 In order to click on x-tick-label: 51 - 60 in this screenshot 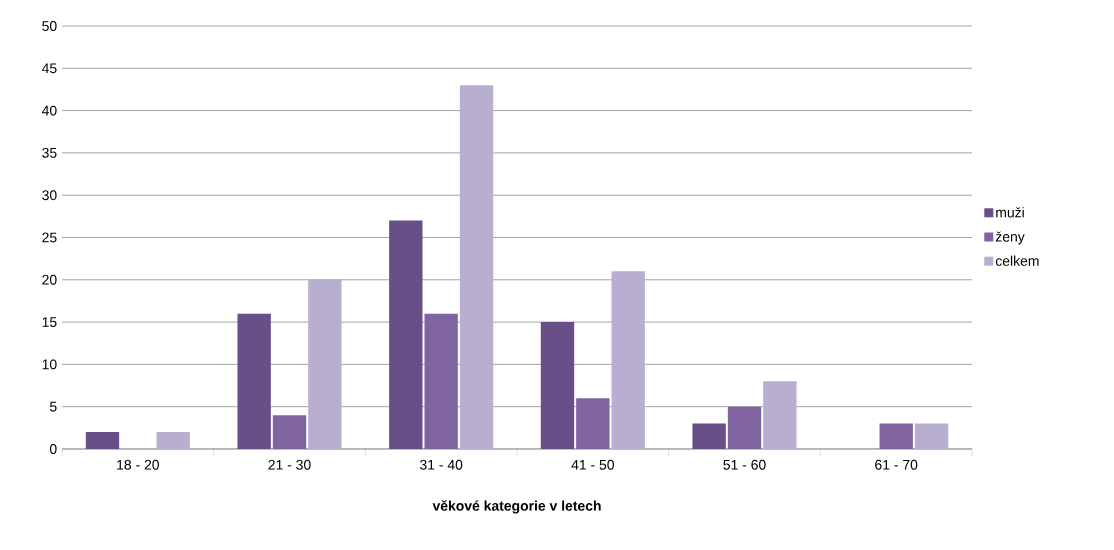, I will do `click(744, 464)`.